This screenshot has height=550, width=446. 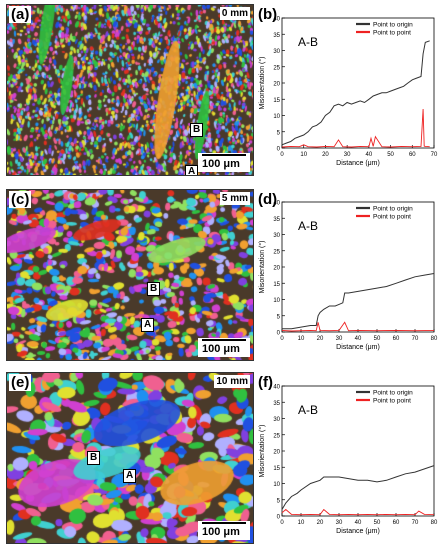 I want to click on x-tick-label: 80, so click(x=434, y=339).